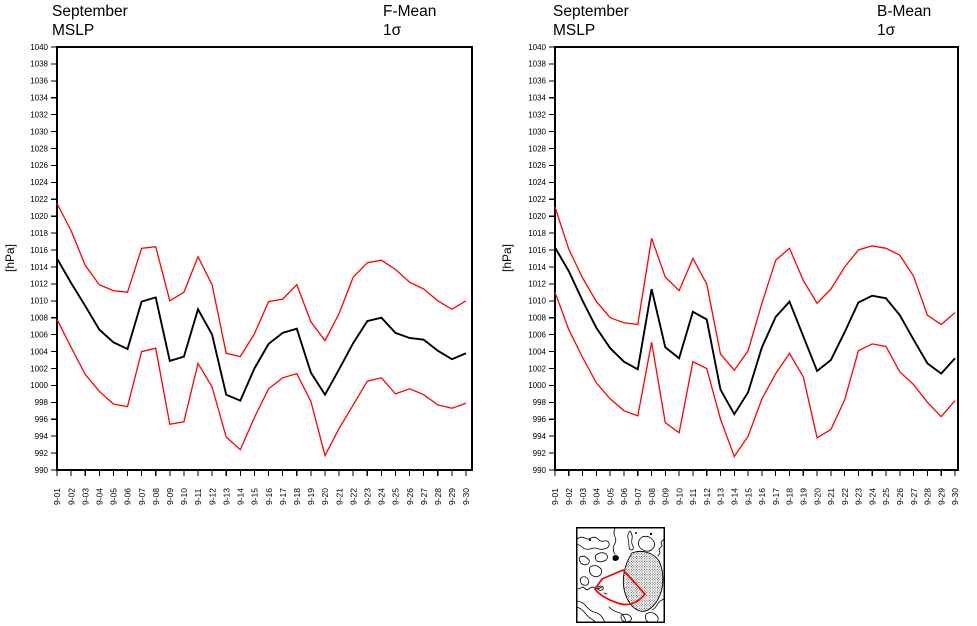 The image size is (977, 626). What do you see at coordinates (955, 496) in the screenshot?
I see `x-tick-label: 9-30` at bounding box center [955, 496].